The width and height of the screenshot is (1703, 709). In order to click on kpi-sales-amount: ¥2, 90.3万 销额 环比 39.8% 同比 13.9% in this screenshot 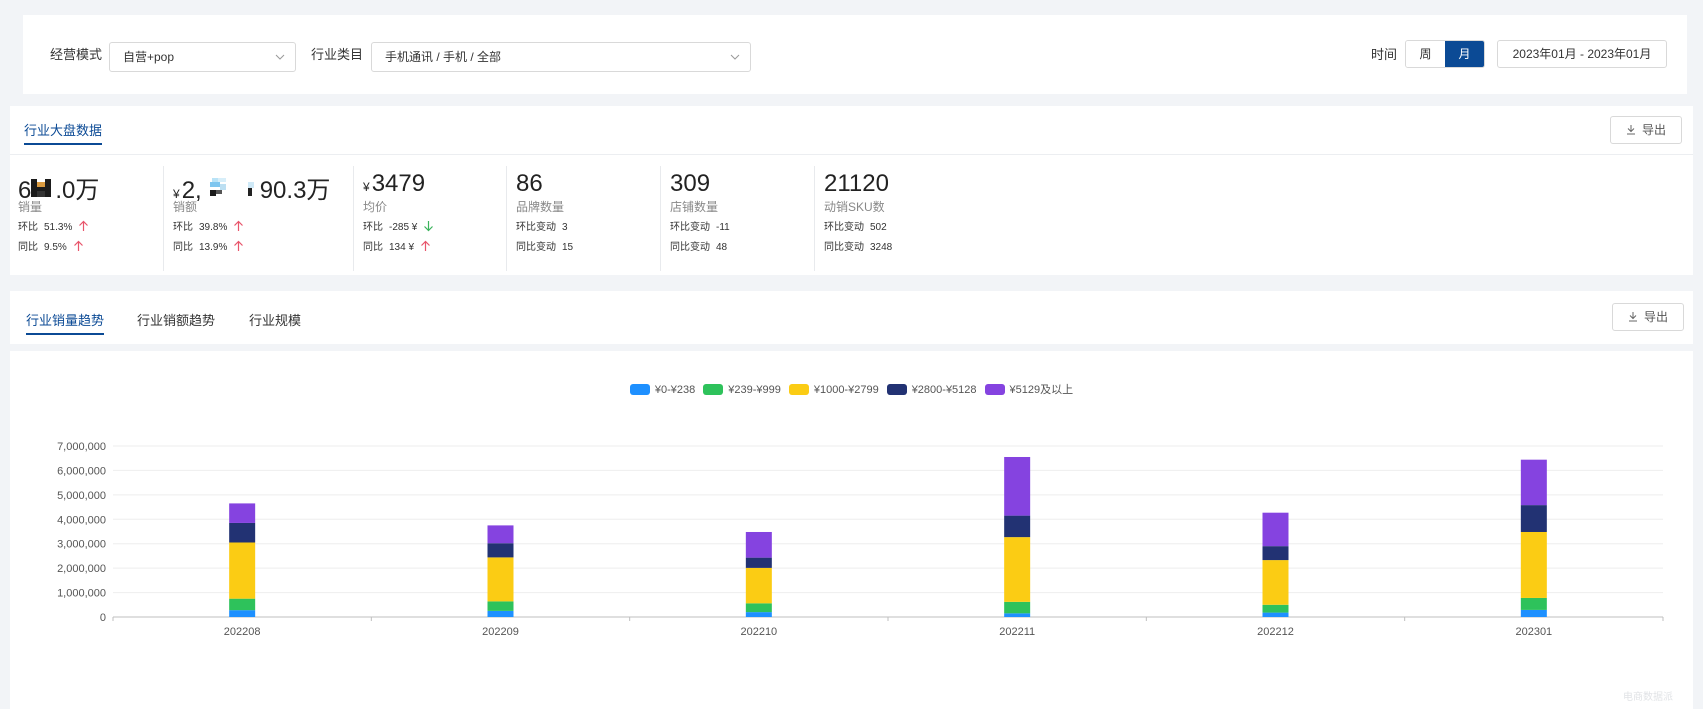, I will do `click(260, 217)`.